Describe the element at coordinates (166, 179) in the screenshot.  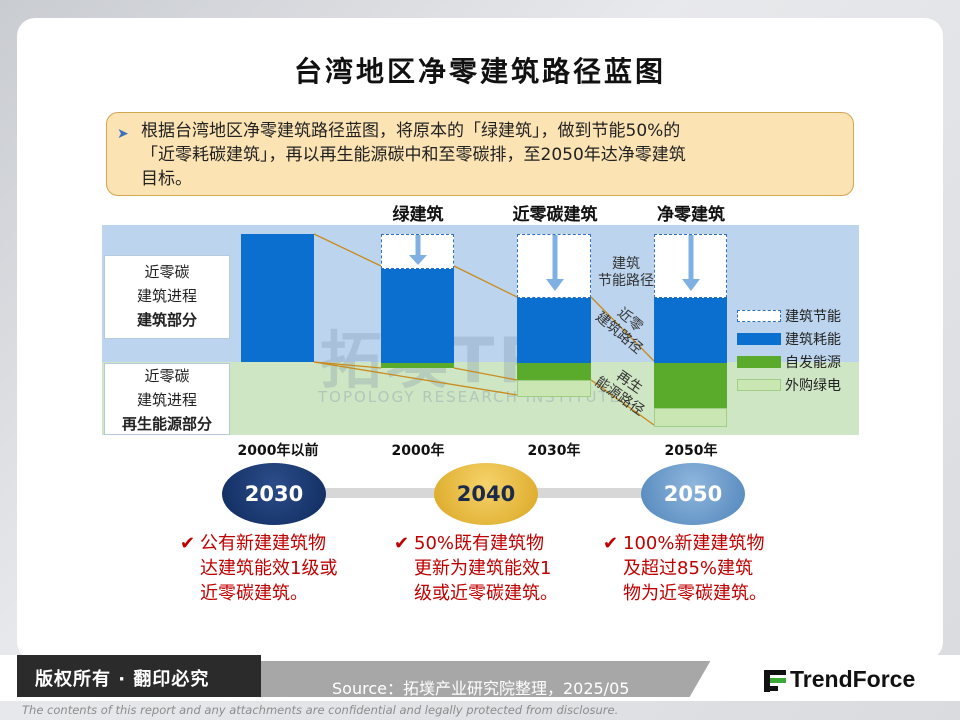
I see `intro-line-3: 目标。` at that location.